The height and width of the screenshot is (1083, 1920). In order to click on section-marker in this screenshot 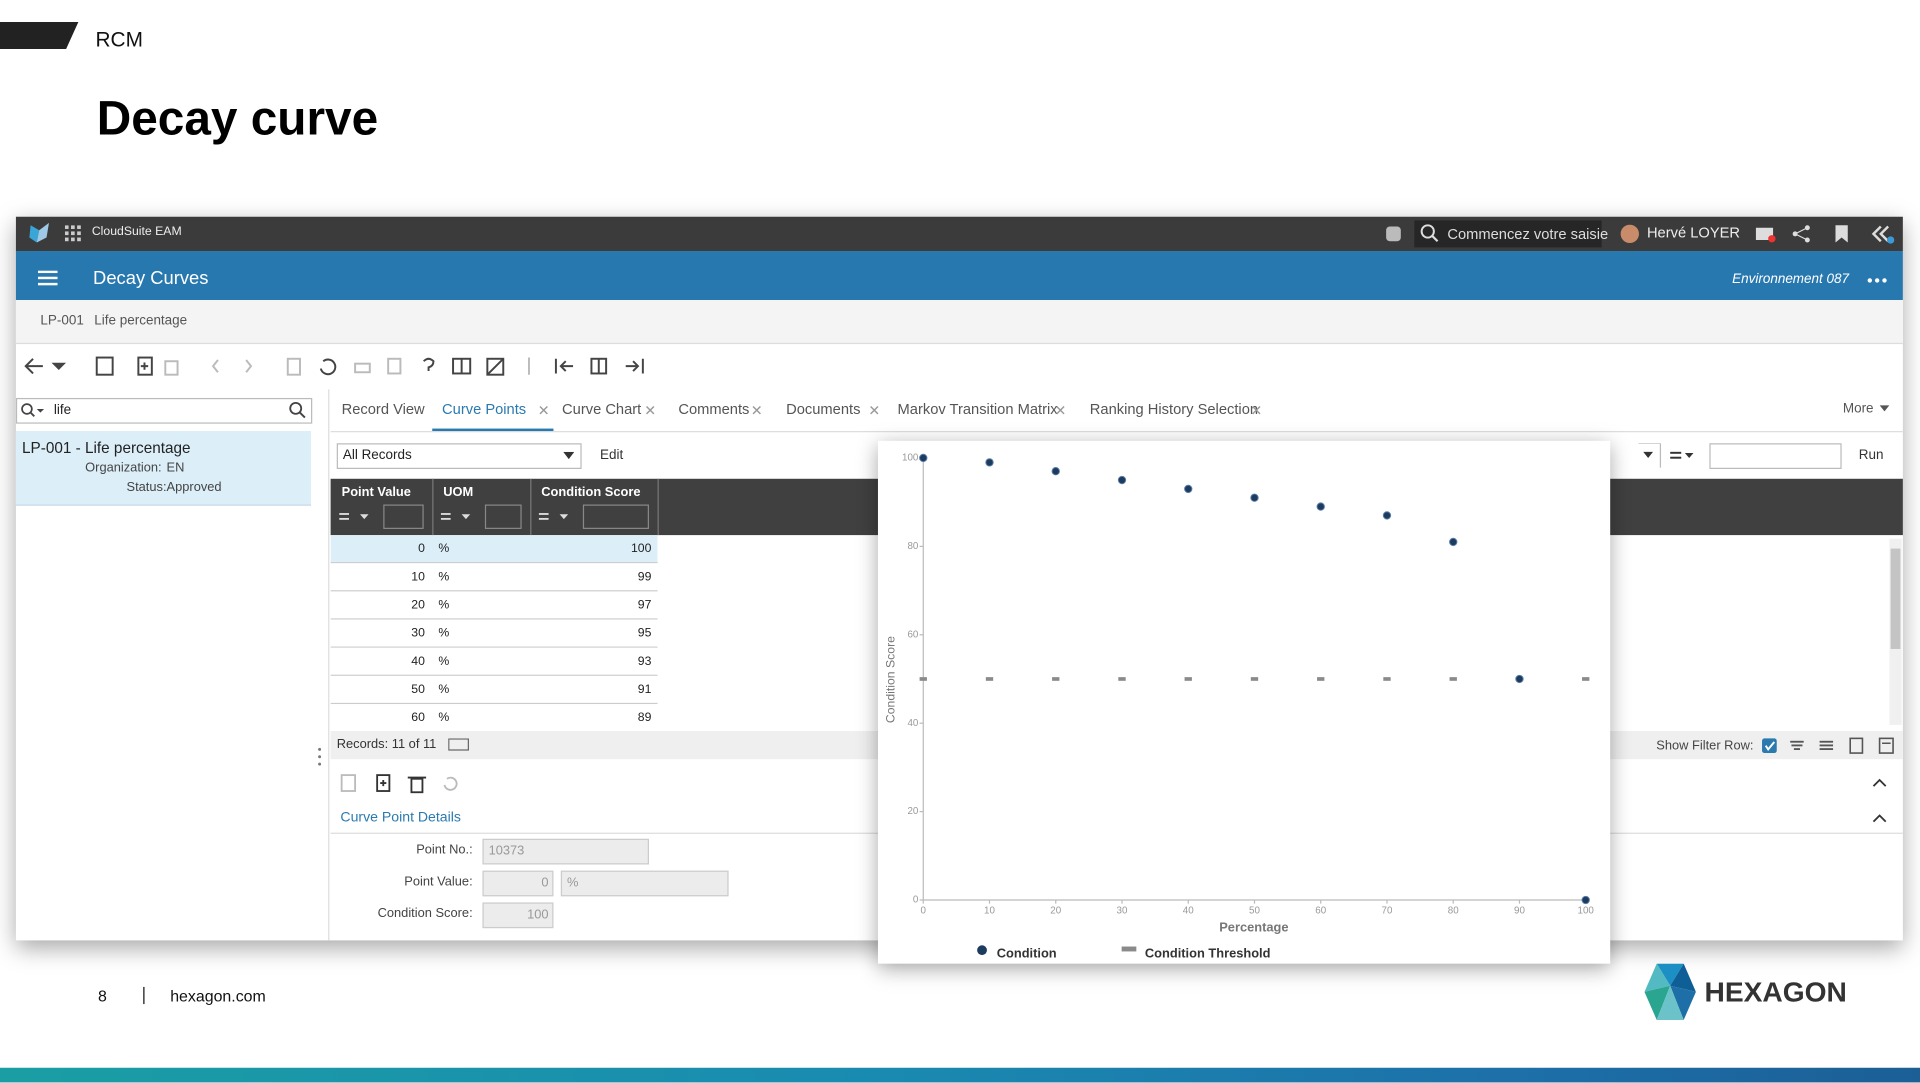, I will do `click(39, 35)`.